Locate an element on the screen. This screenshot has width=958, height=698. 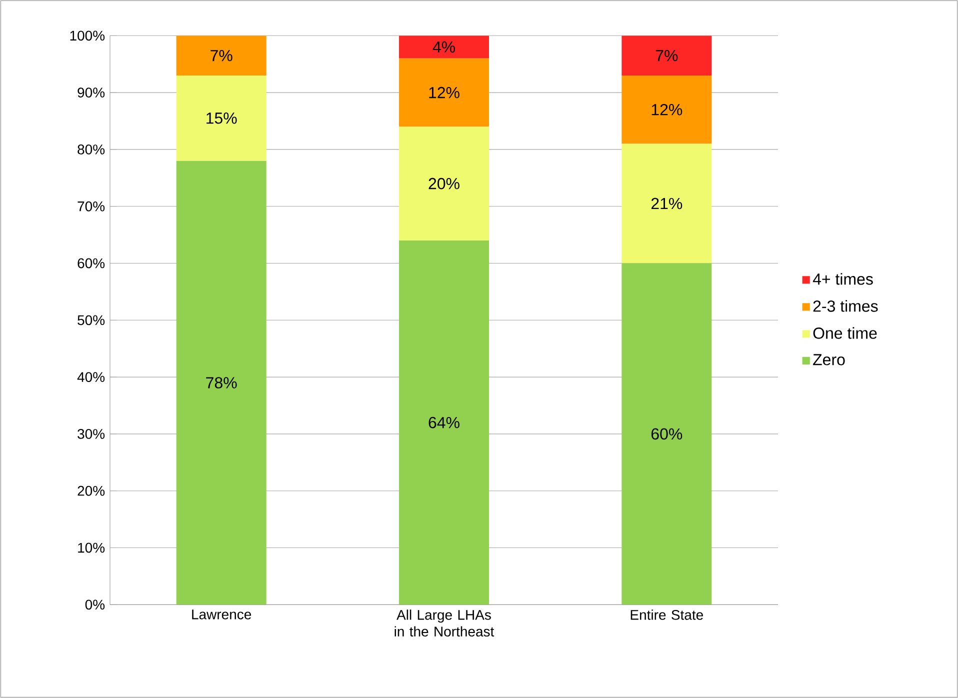
y-tick-label: 20% is located at coordinates (91, 491).